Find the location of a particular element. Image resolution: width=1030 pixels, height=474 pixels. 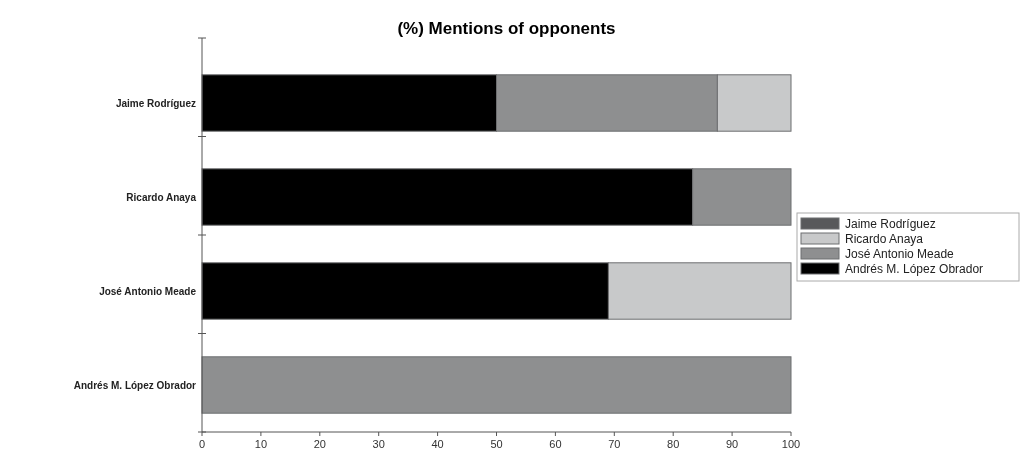

legend-label: José Antonio Meade is located at coordinates (900, 254).